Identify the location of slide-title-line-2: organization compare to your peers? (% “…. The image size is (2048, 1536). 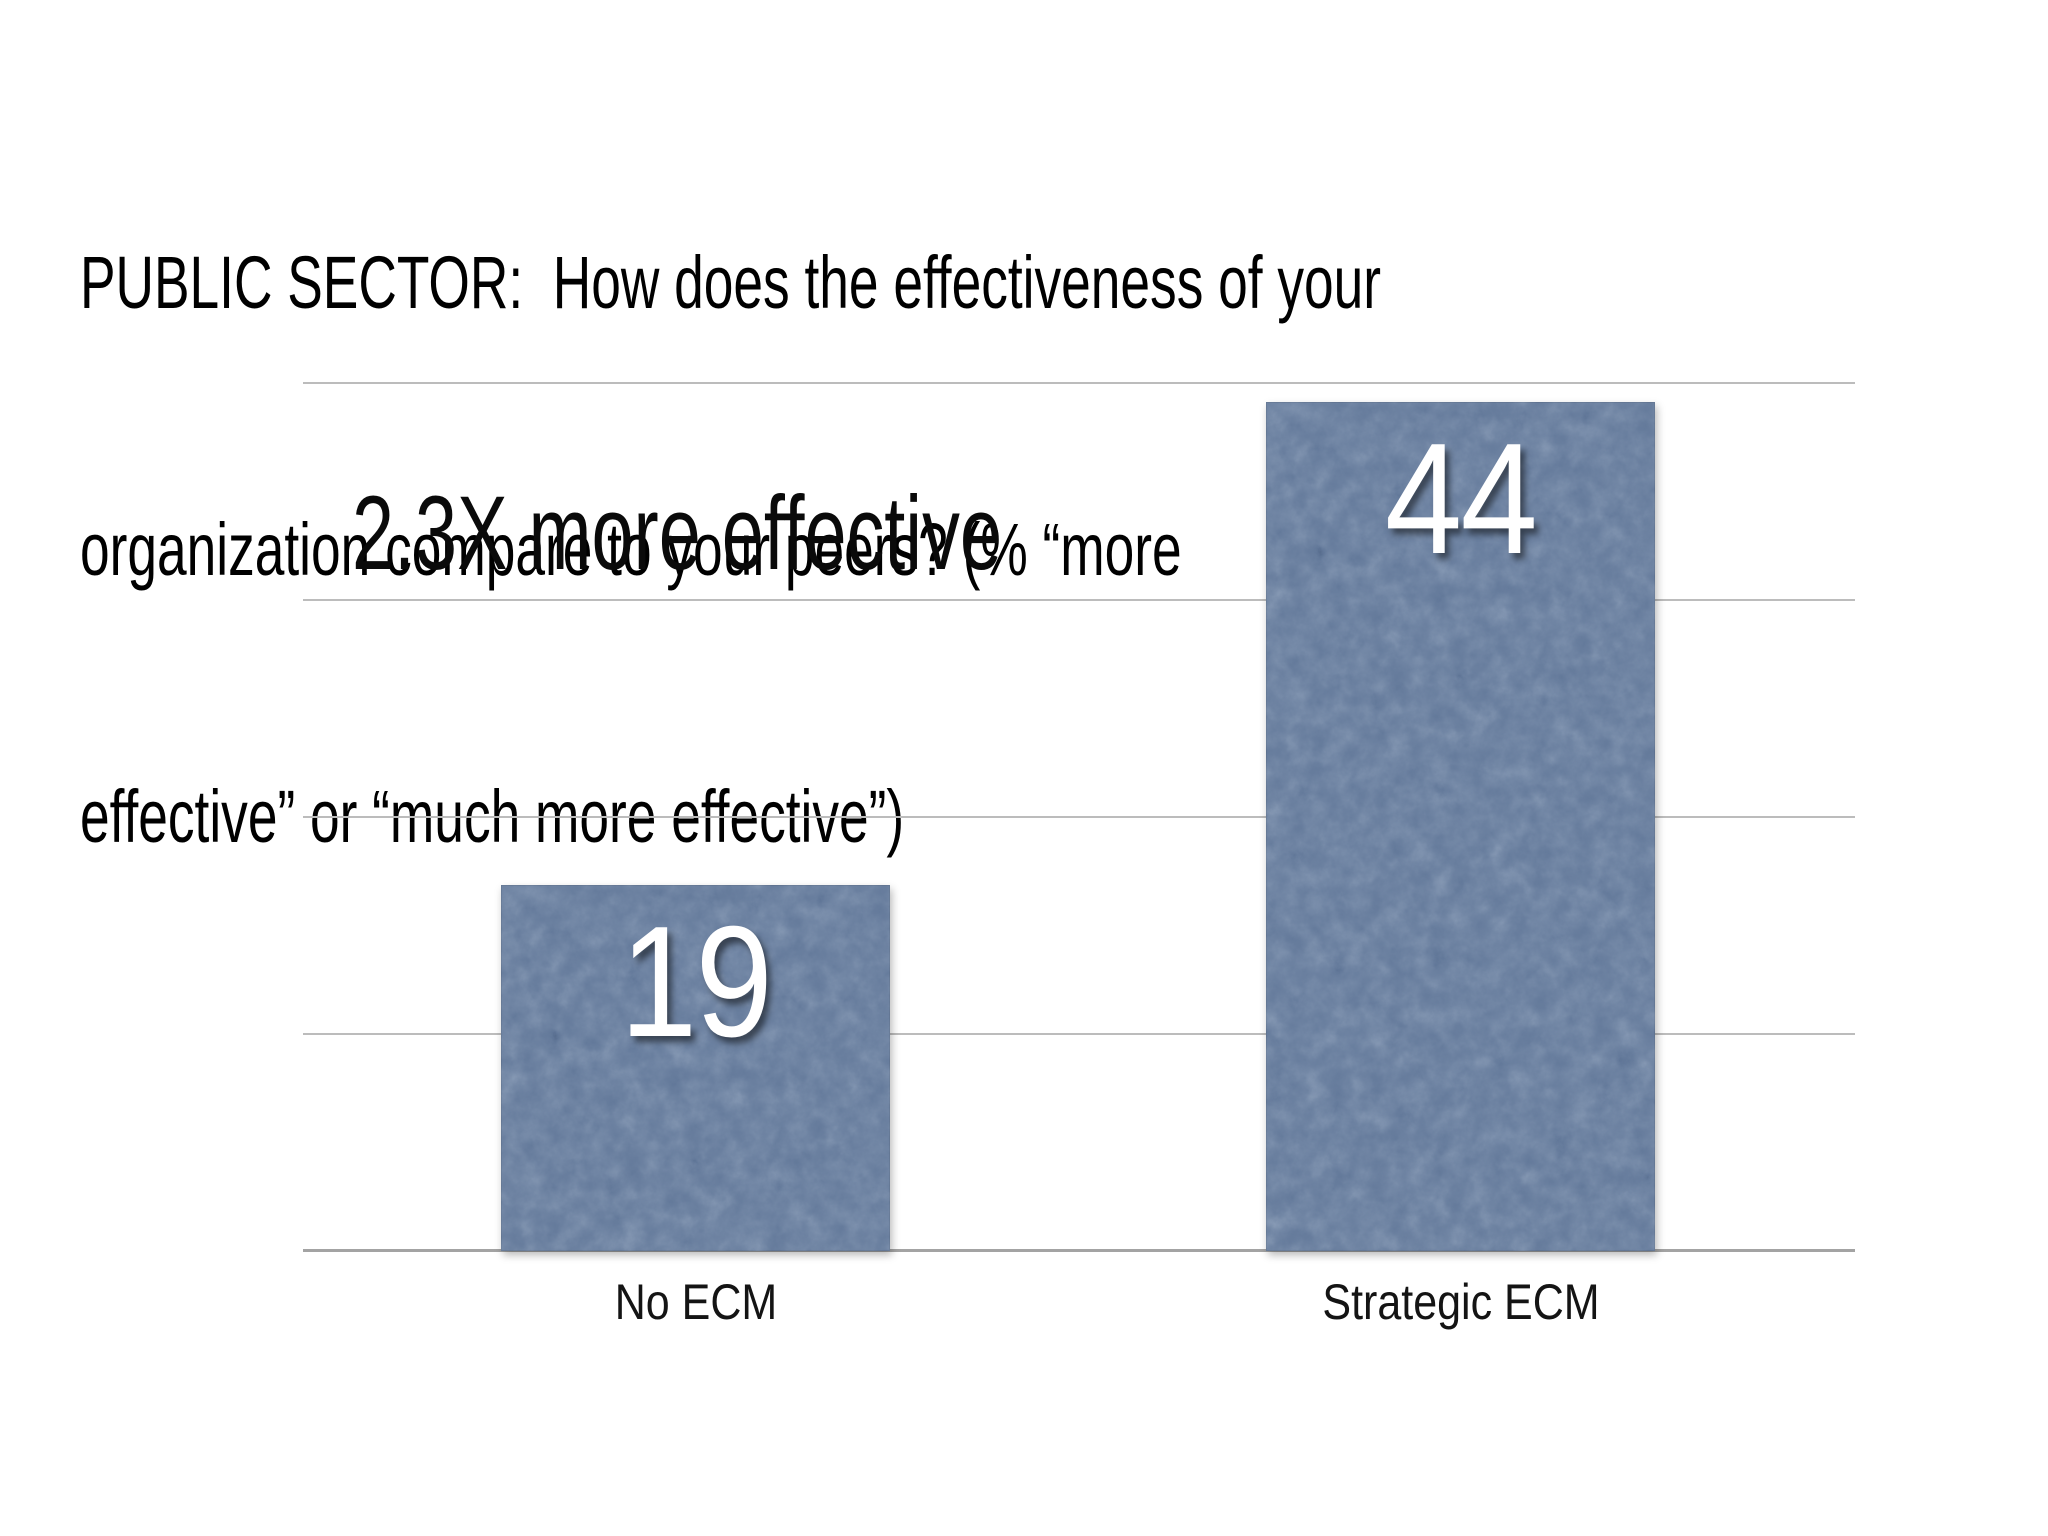
(631, 549).